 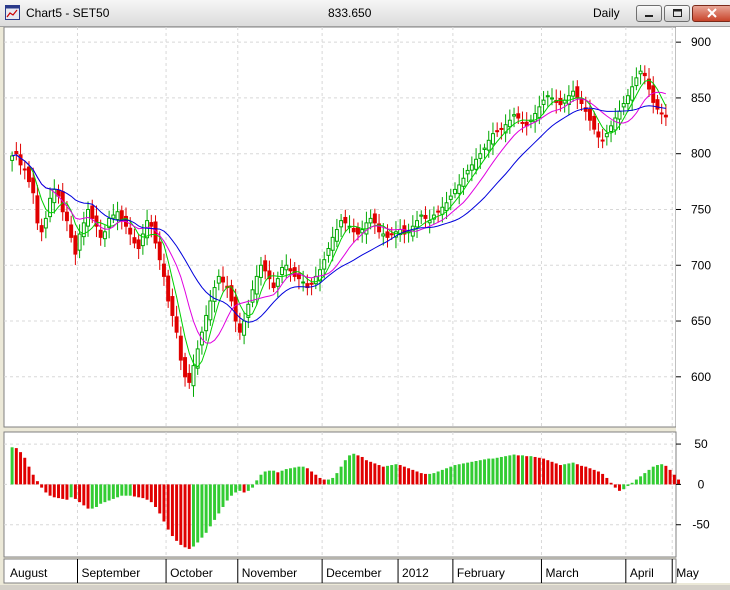 What do you see at coordinates (687, 573) in the screenshot?
I see `month-label: May` at bounding box center [687, 573].